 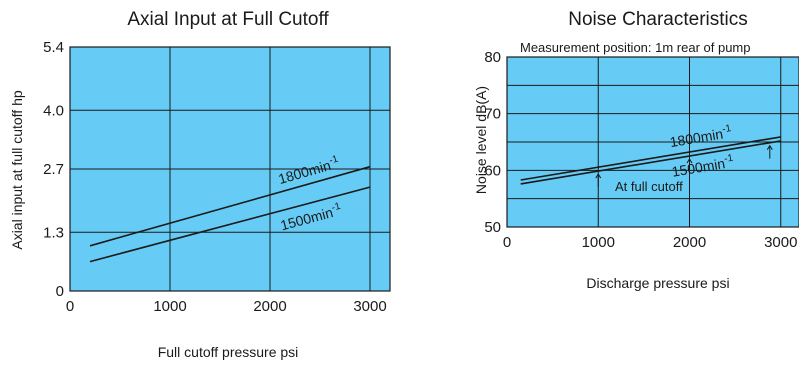 I want to click on chart1-series, so click(x=230, y=214).